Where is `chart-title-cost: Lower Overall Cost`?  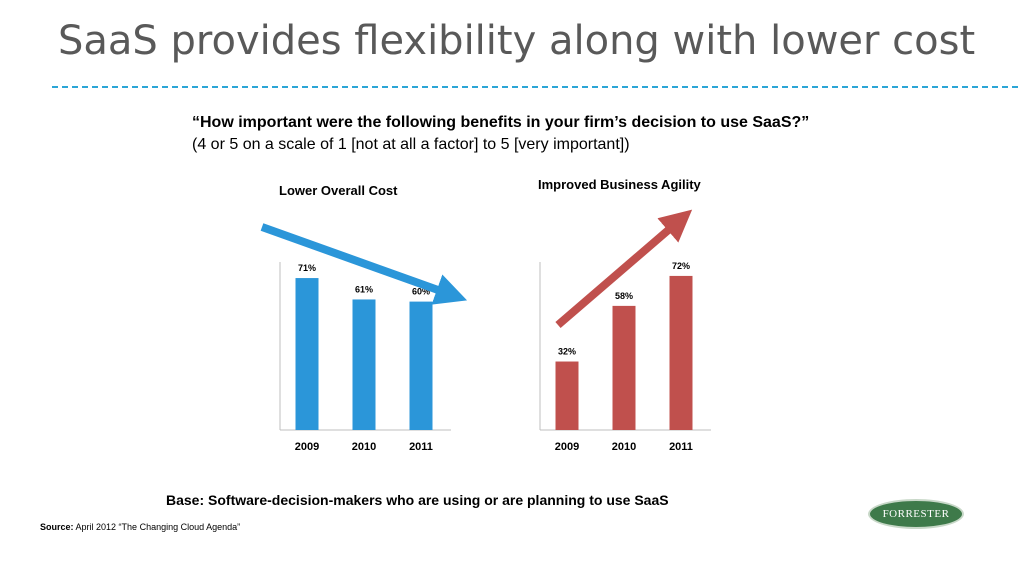
chart-title-cost: Lower Overall Cost is located at coordinates (338, 190).